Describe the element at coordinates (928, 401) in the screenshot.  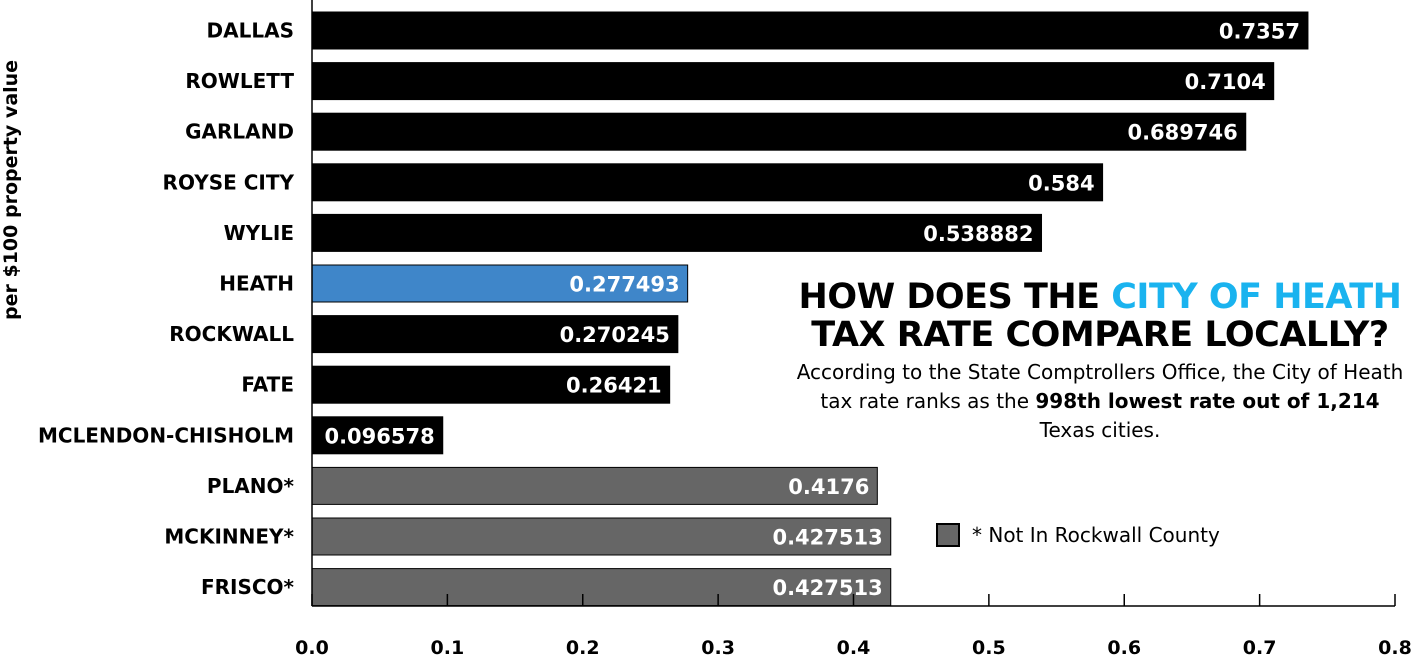
I see `subtext-line2-start: tax rate ranks as the` at that location.